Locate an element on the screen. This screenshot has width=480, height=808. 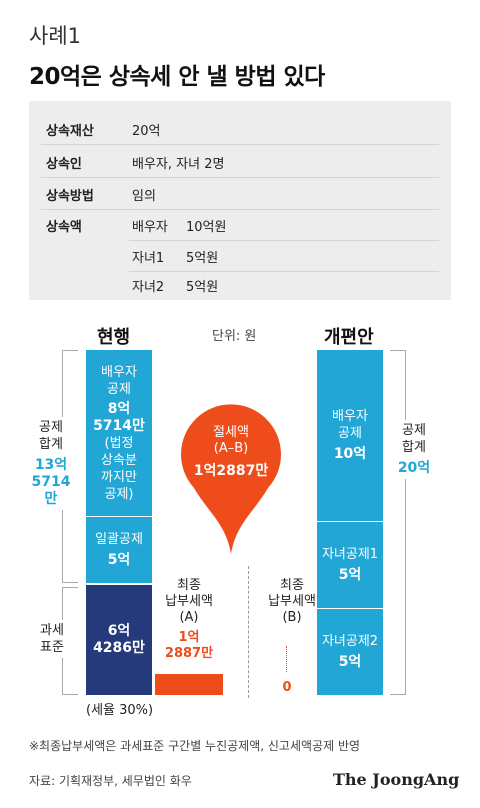
brand-logo: The JoongAng is located at coordinates (396, 779).